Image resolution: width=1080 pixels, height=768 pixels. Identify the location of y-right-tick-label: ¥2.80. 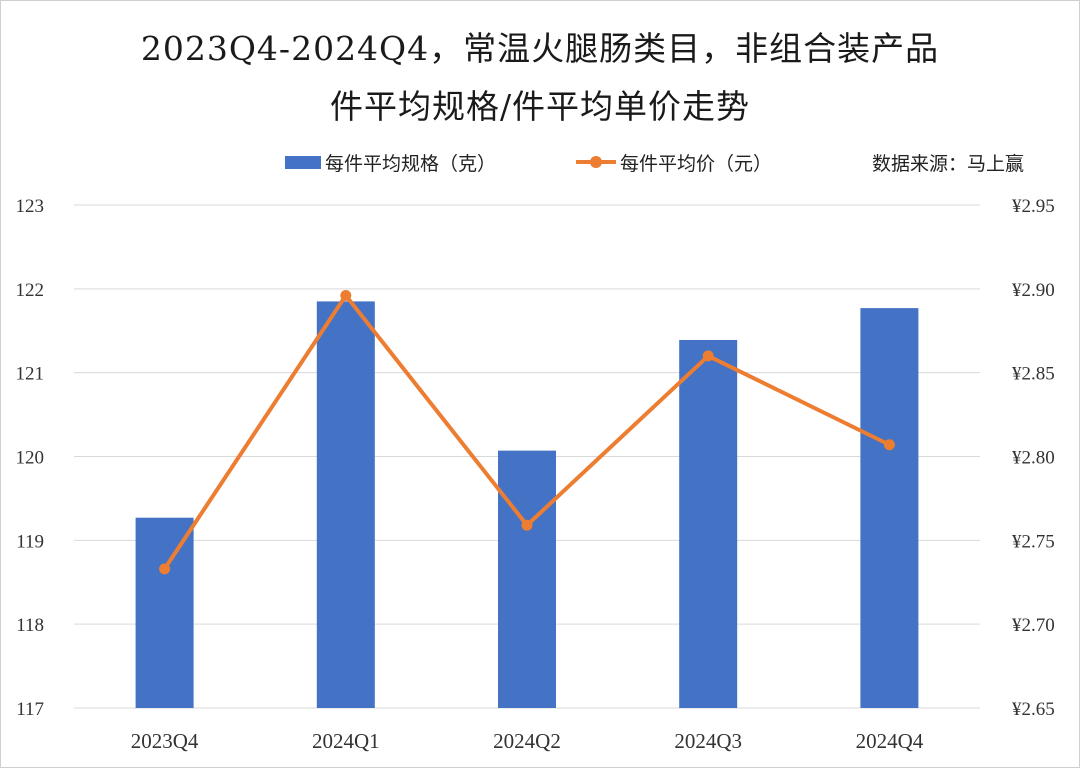
(1033, 458).